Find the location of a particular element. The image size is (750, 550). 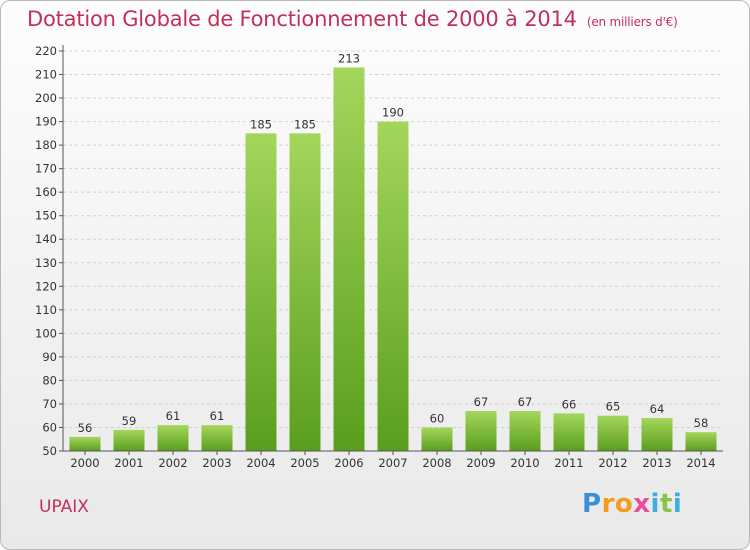

x-tick-label: 2011 is located at coordinates (568, 463).